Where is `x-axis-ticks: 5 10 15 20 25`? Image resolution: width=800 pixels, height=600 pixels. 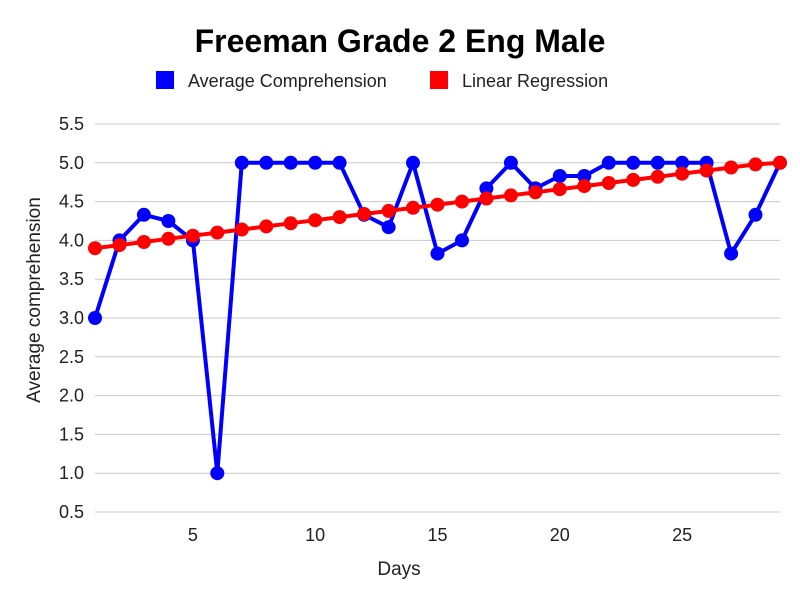 x-axis-ticks: 5 10 15 20 25 is located at coordinates (440, 535).